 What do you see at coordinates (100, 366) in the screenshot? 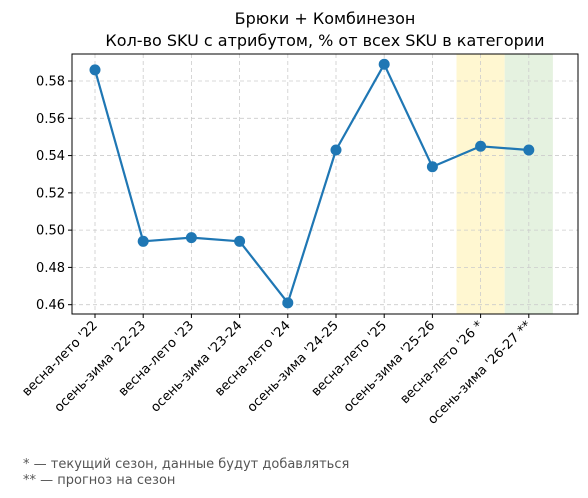
I see `x-tick-label: осень-зима '22-23` at bounding box center [100, 366].